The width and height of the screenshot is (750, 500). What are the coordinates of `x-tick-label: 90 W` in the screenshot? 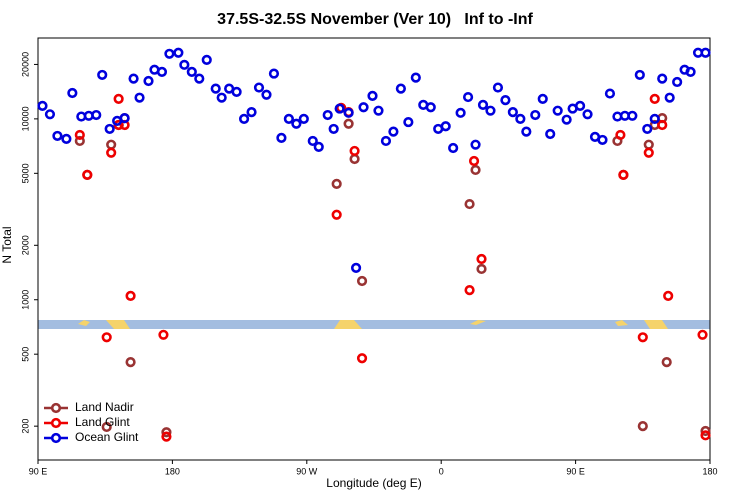 It's located at (307, 471).